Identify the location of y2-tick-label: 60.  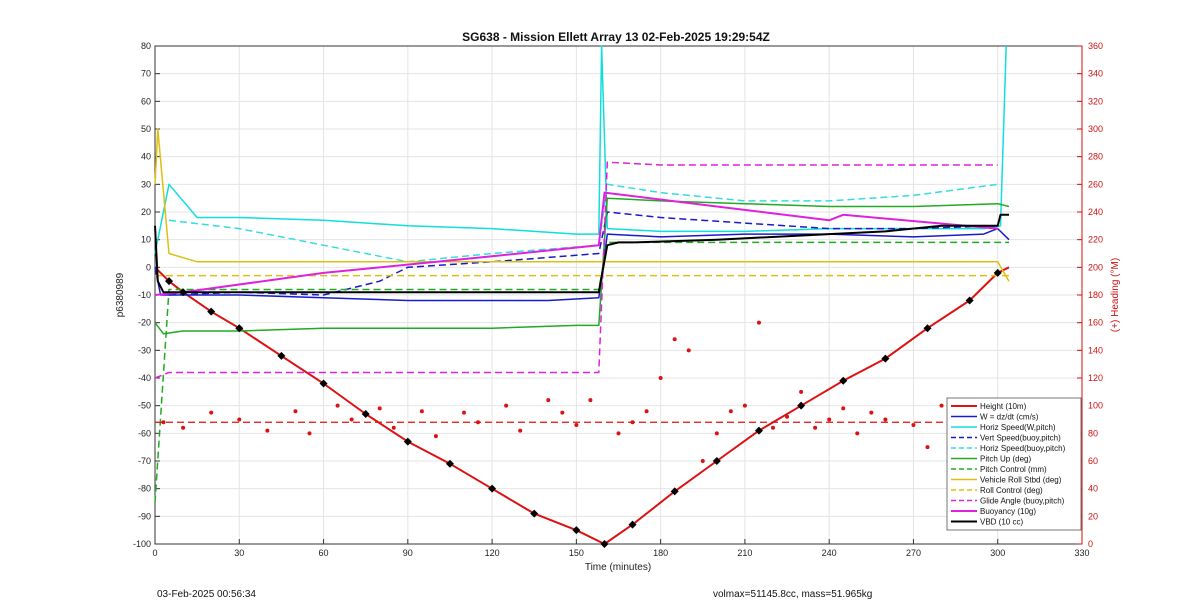
(1093, 461).